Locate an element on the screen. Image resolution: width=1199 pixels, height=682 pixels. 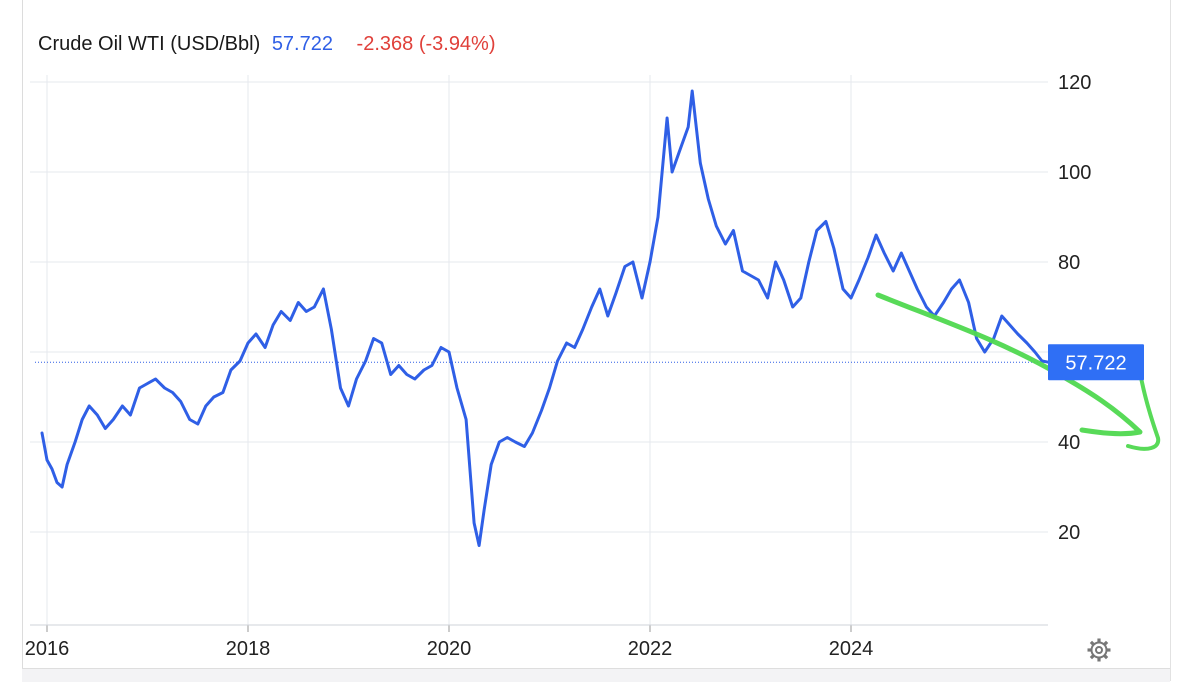
y-tick-label: 100 is located at coordinates (1074, 173).